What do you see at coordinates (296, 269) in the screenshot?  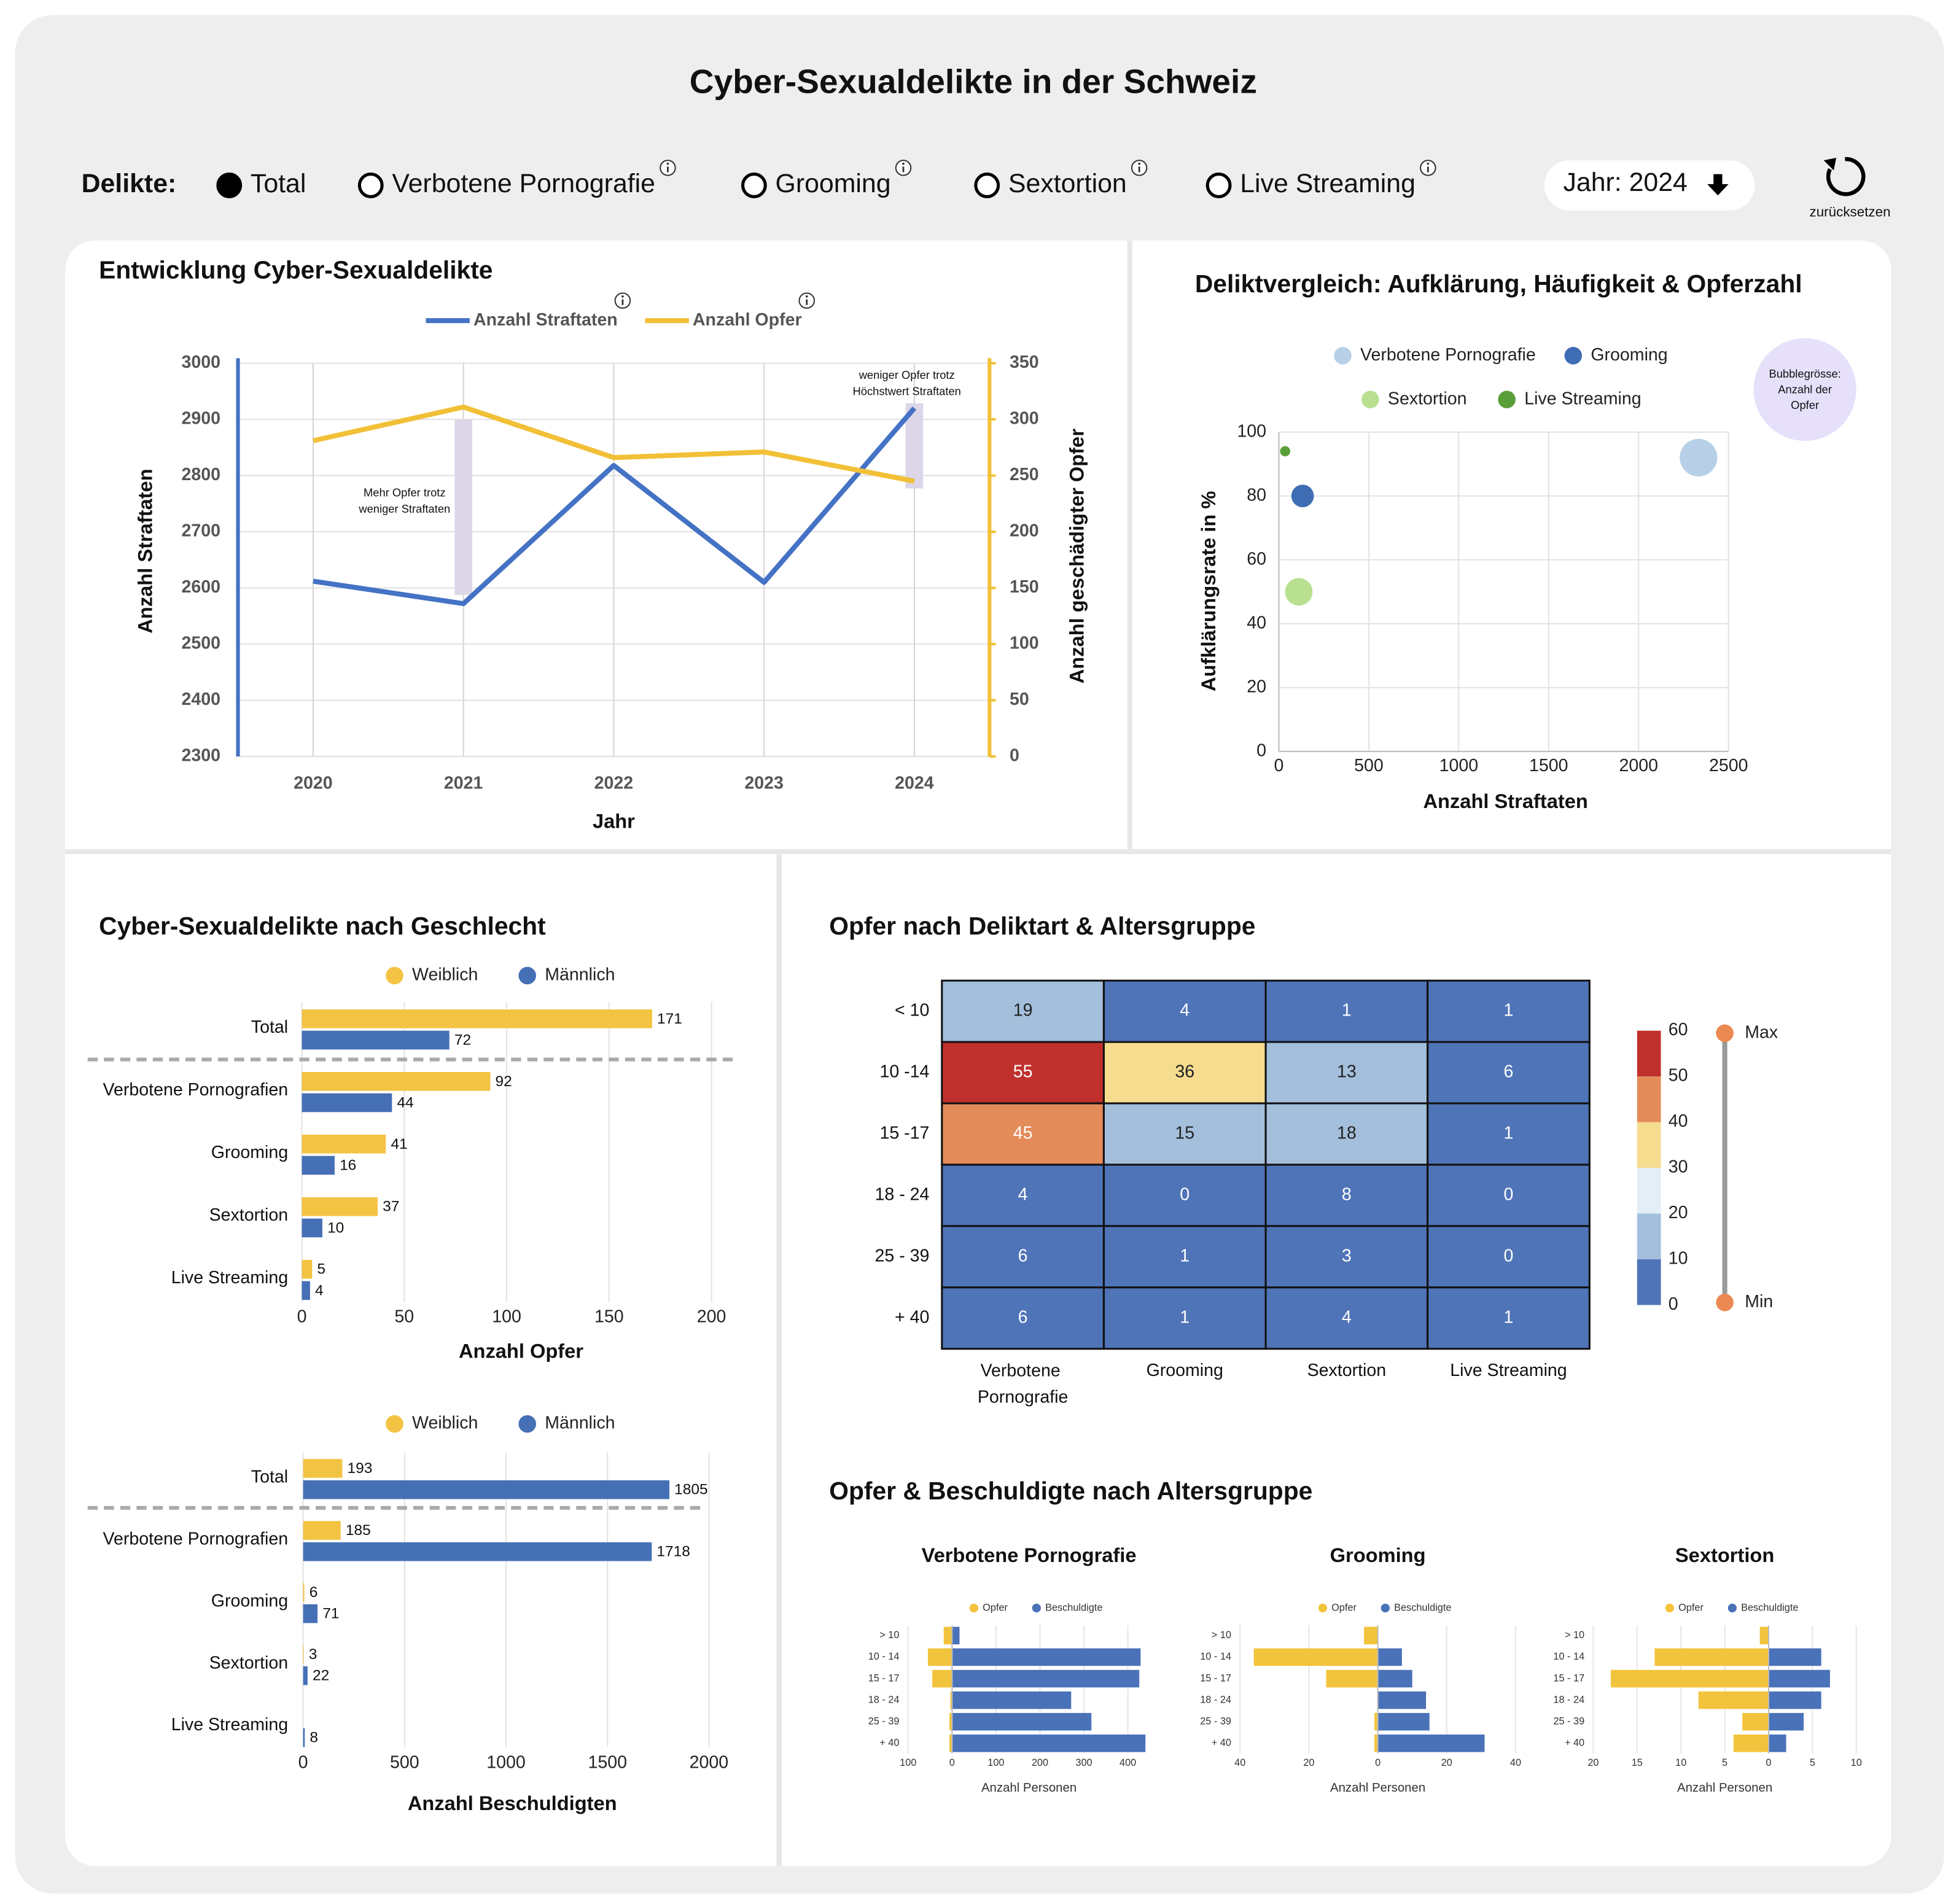 I see `chart-title: Entwicklung Cyber-Sexualdelikte` at bounding box center [296, 269].